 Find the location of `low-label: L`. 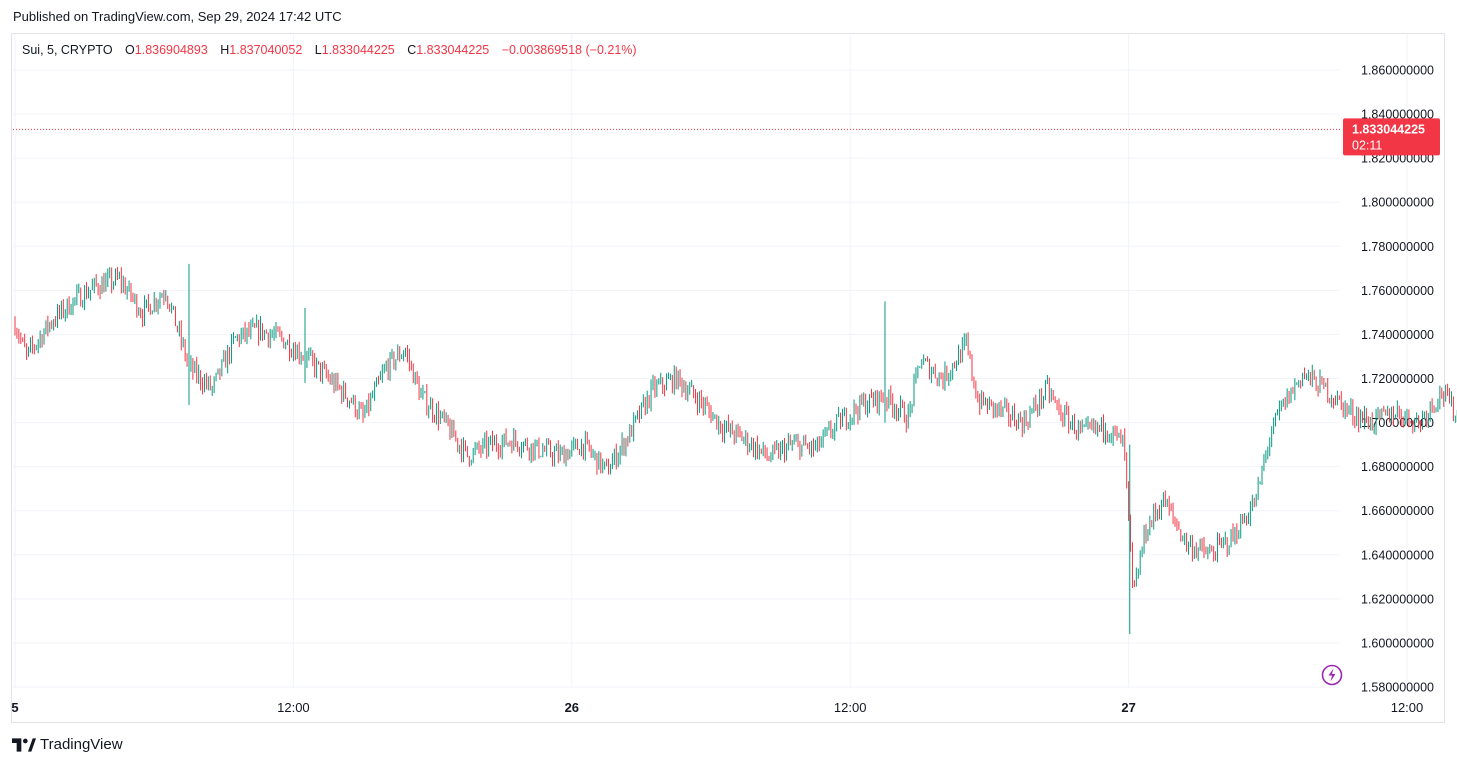

low-label: L is located at coordinates (318, 50).